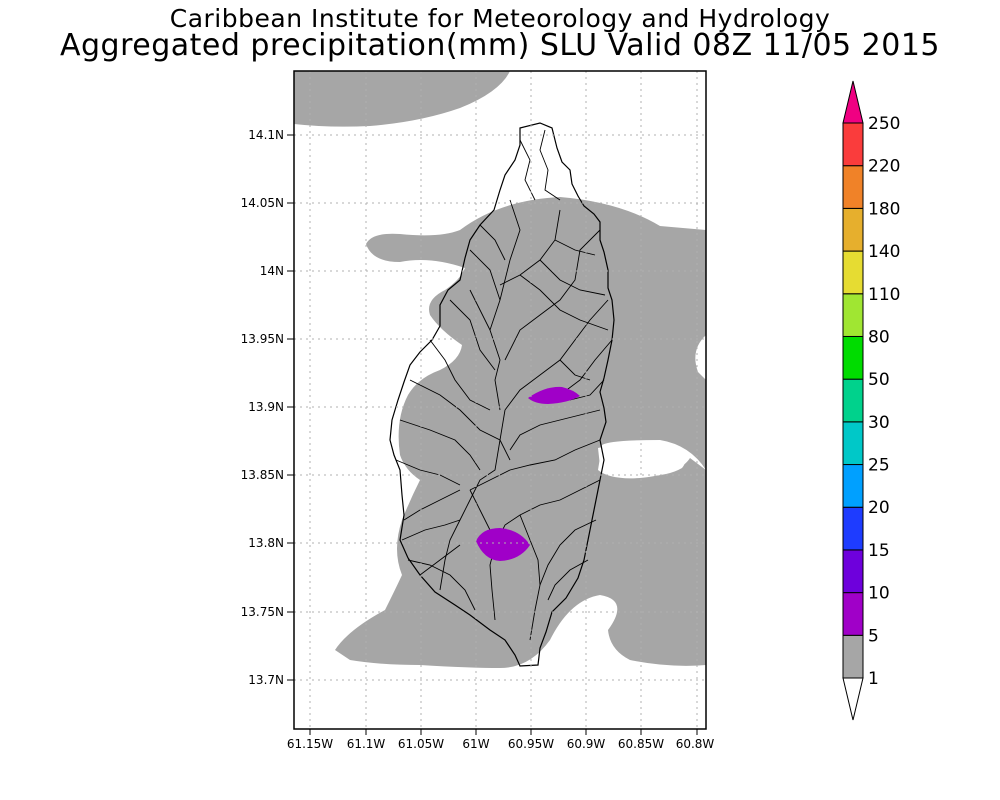 This screenshot has height=800, width=1000. Describe the element at coordinates (310, 744) in the screenshot. I see `lon-label: 61.15W` at that location.